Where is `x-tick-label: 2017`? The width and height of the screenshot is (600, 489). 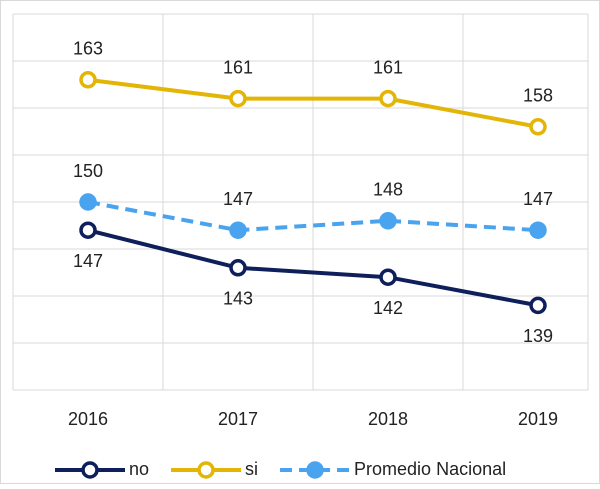
x-tick-label: 2017 is located at coordinates (238, 419).